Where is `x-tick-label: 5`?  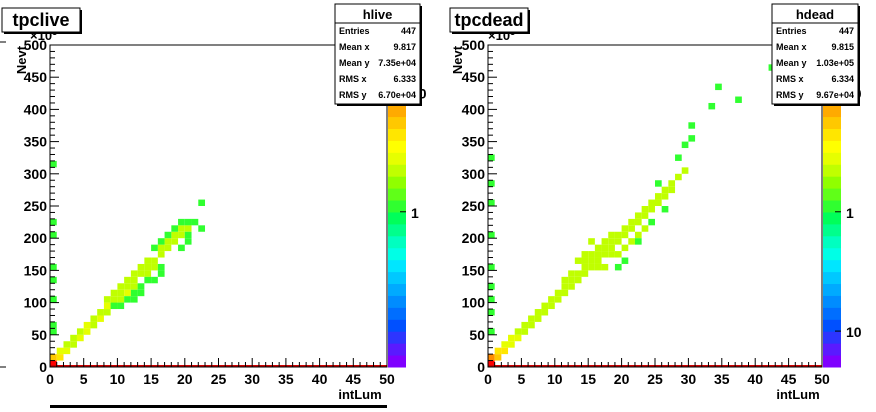 x-tick-label: 5 is located at coordinates (84, 379).